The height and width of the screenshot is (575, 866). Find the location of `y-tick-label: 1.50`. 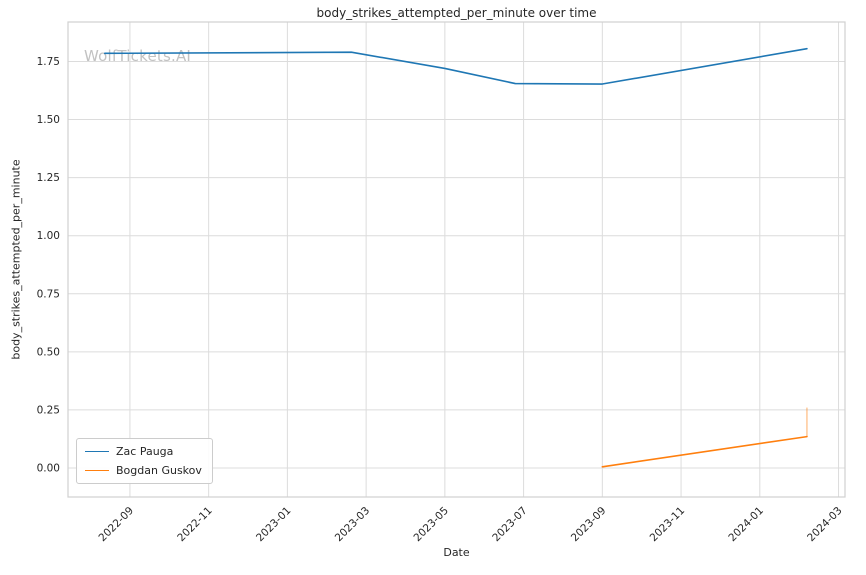

y-tick-label: 1.50 is located at coordinates (48, 120).